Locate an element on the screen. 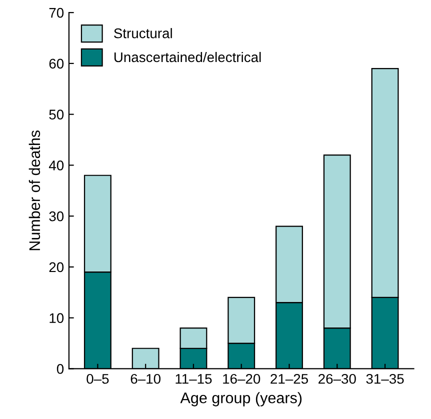  y-tick-label: 60 is located at coordinates (56, 63).